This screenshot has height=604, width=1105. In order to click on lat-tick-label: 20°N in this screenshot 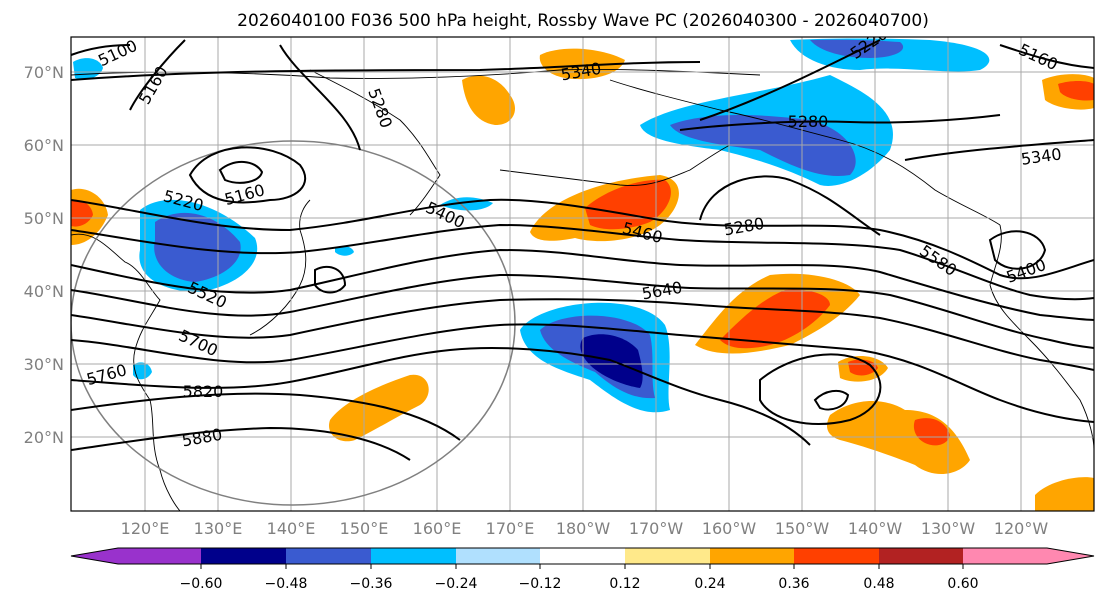, I will do `click(44, 437)`.